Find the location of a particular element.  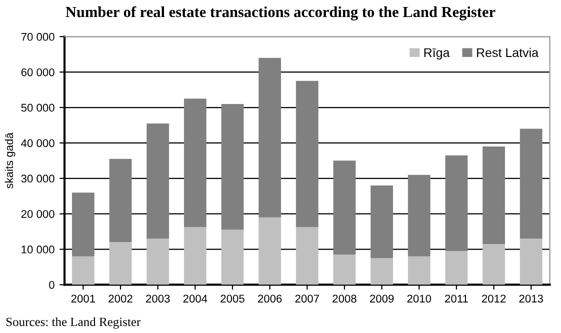

source-note: Sources: the Land Register is located at coordinates (73, 323).